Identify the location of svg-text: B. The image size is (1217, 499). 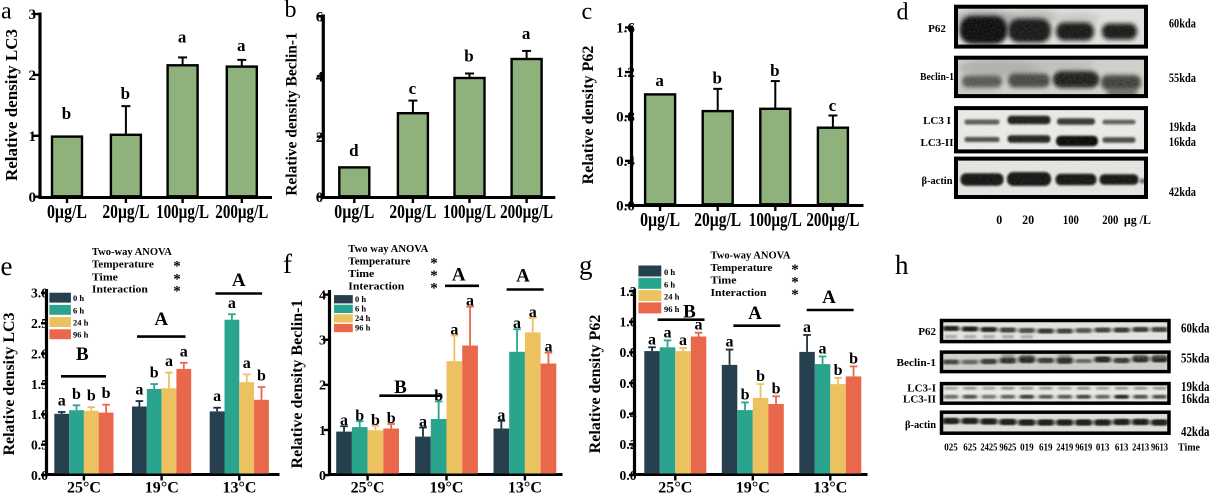
(400, 387).